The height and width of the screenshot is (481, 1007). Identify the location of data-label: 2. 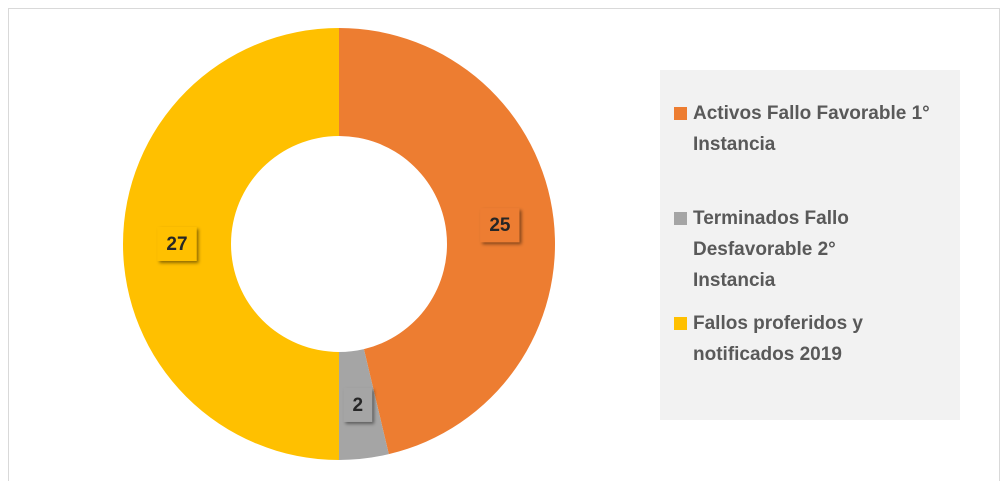
(358, 404).